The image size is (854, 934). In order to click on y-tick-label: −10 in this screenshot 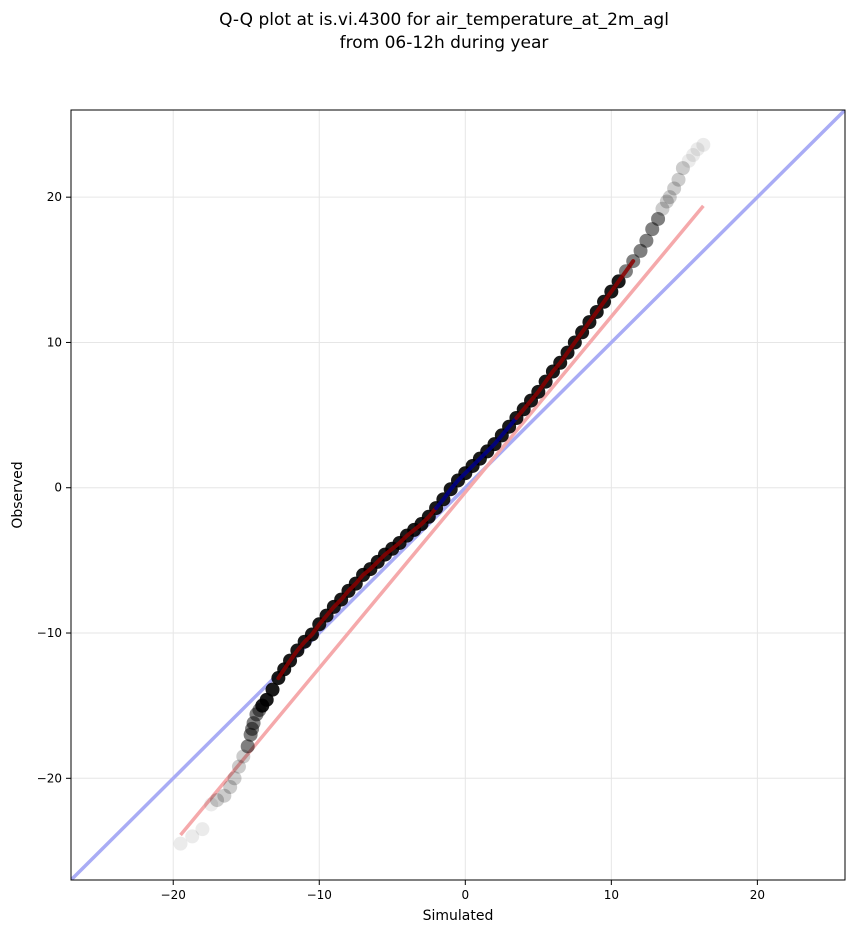, I will do `click(49, 633)`.